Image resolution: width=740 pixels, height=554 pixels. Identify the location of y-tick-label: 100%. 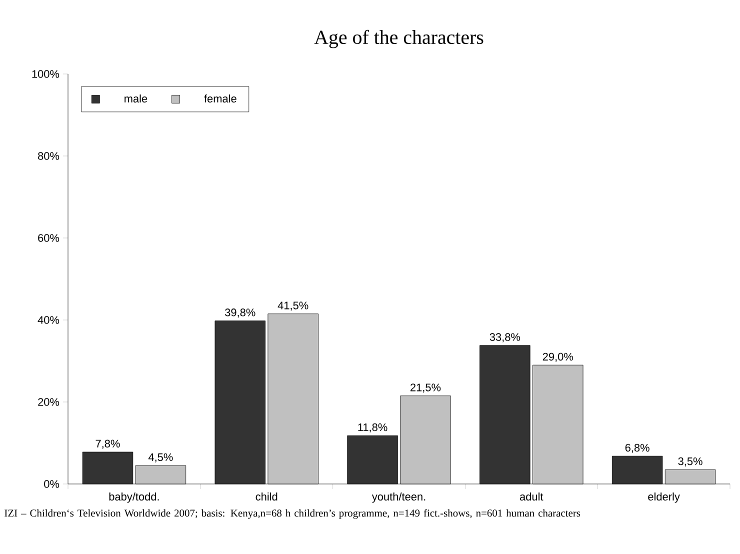
(46, 74).